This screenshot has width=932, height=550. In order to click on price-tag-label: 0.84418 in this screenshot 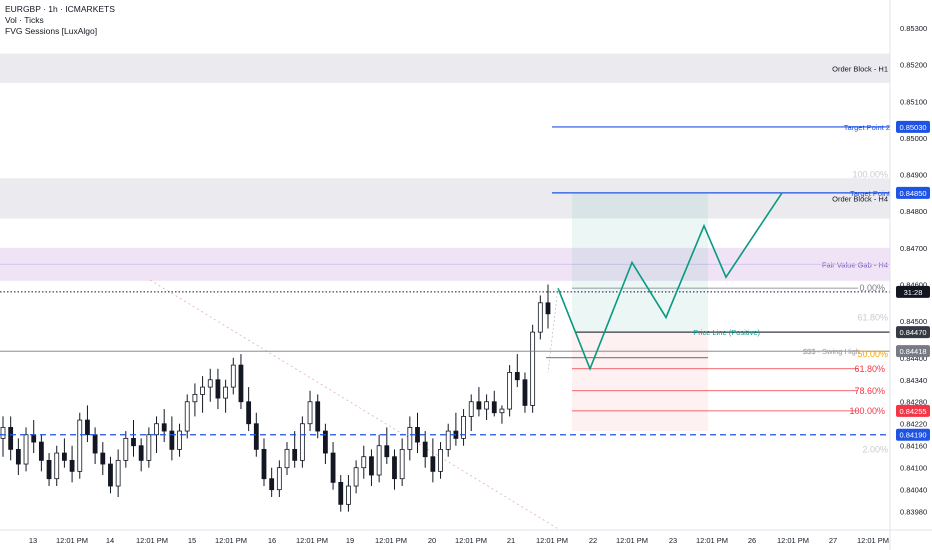, I will do `click(912, 351)`.